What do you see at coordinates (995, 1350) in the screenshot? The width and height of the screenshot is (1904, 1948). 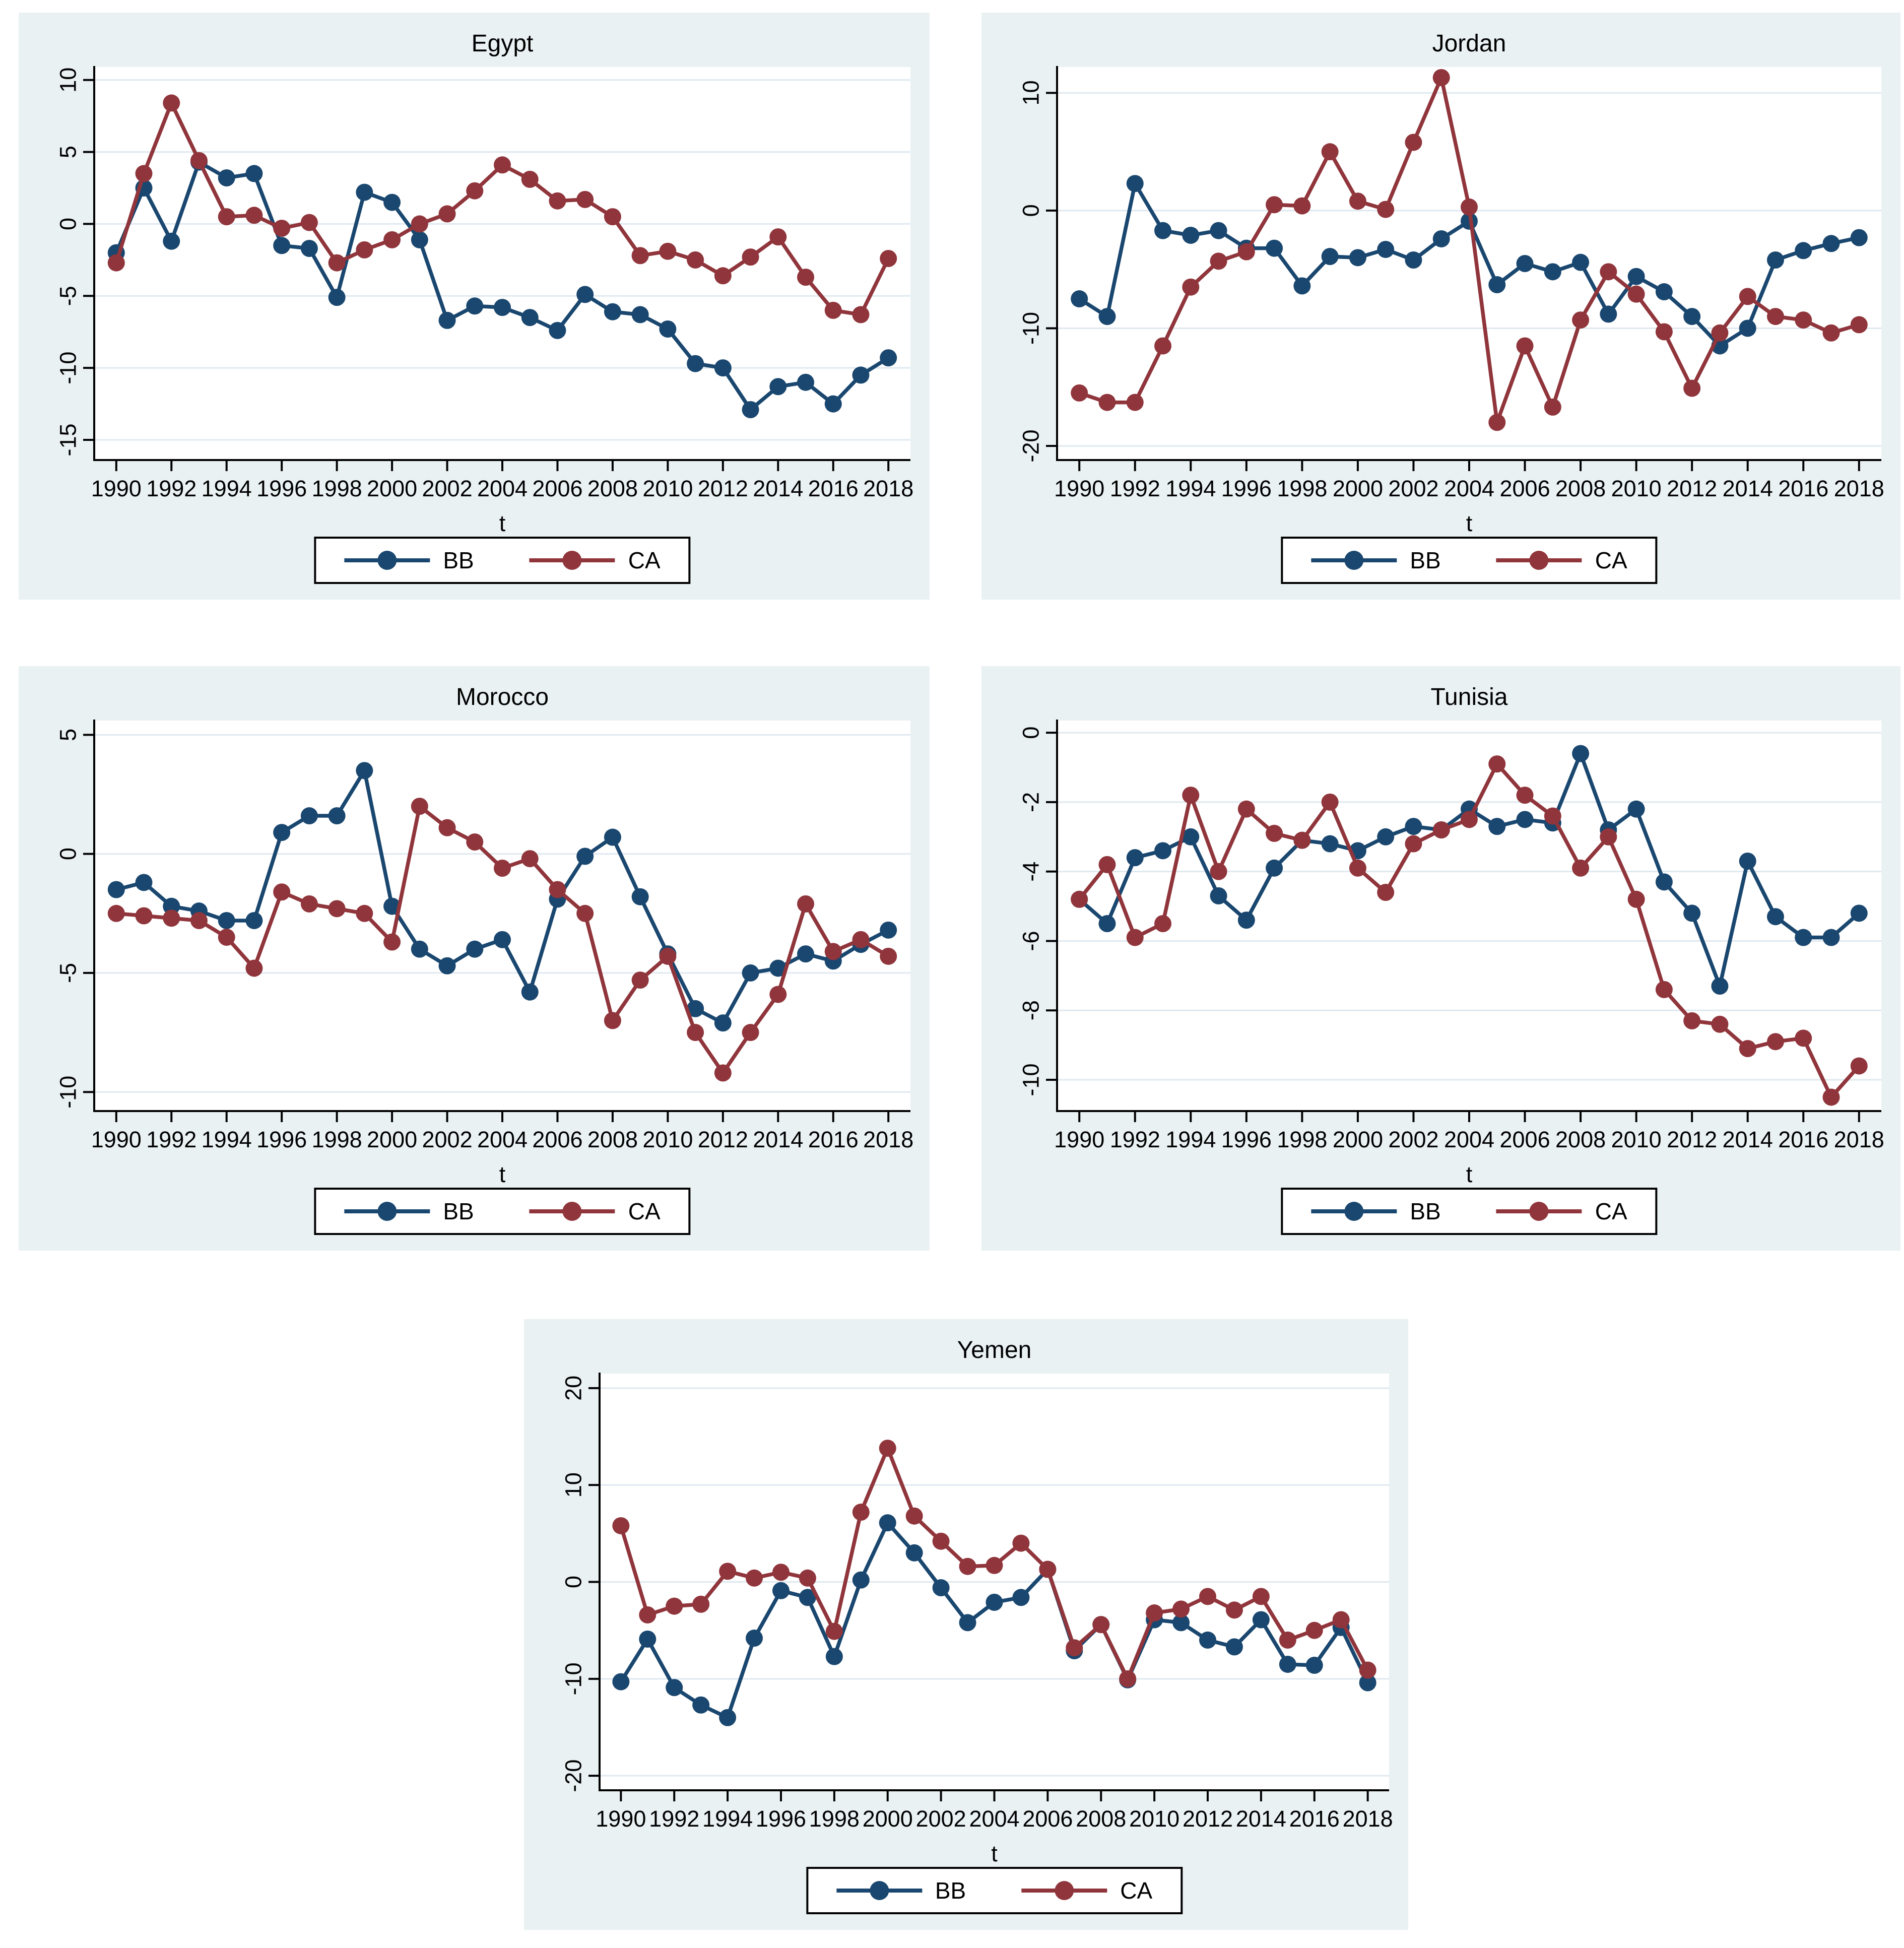 I see `chart-title: Yemen` at bounding box center [995, 1350].